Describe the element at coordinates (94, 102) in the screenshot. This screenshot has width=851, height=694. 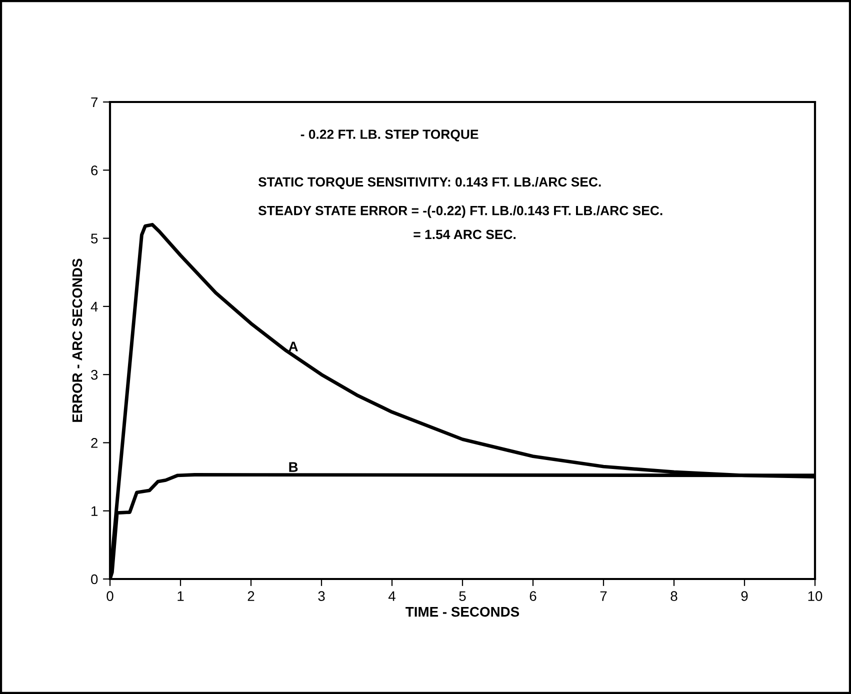
I see `y-tick-label: 7` at that location.